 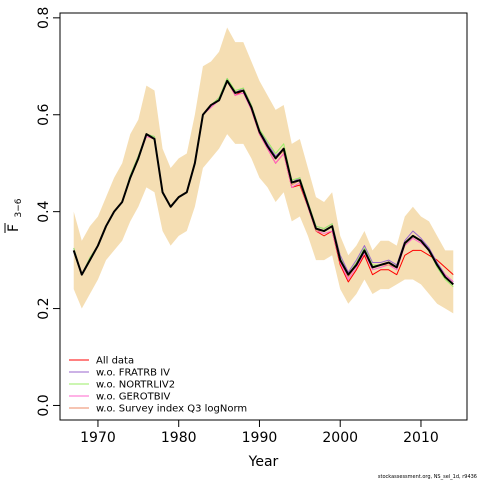 What do you see at coordinates (171, 409) in the screenshot?
I see `legend-label: w.o. Survey index Q3 logNorm` at bounding box center [171, 409].